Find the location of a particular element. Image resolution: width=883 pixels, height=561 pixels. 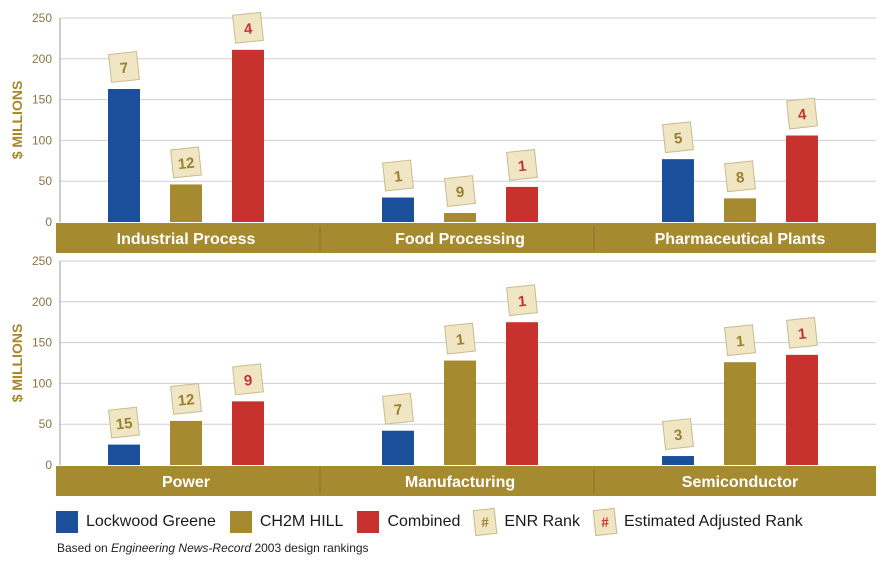

footnote-post: 2003 design rankings is located at coordinates (310, 548).